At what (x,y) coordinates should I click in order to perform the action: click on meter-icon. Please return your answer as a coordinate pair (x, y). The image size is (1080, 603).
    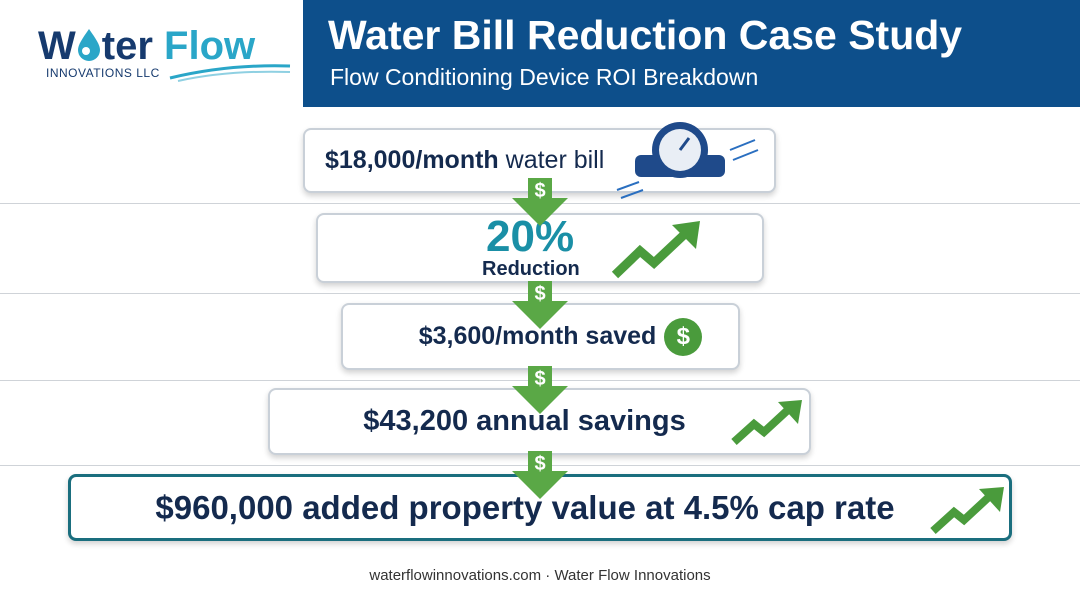
    Looking at the image, I should click on (687, 160).